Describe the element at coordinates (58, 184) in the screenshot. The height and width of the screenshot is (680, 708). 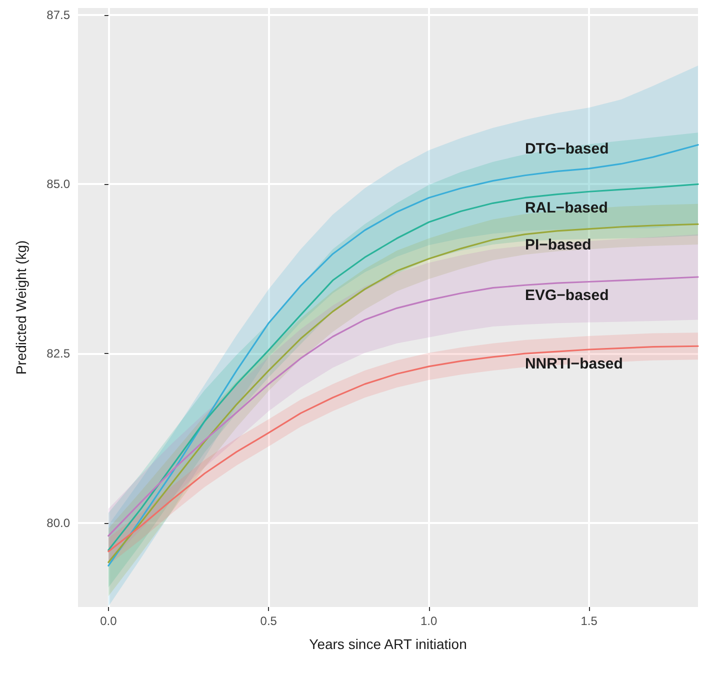
I see `y-tick-label: 85.0` at that location.